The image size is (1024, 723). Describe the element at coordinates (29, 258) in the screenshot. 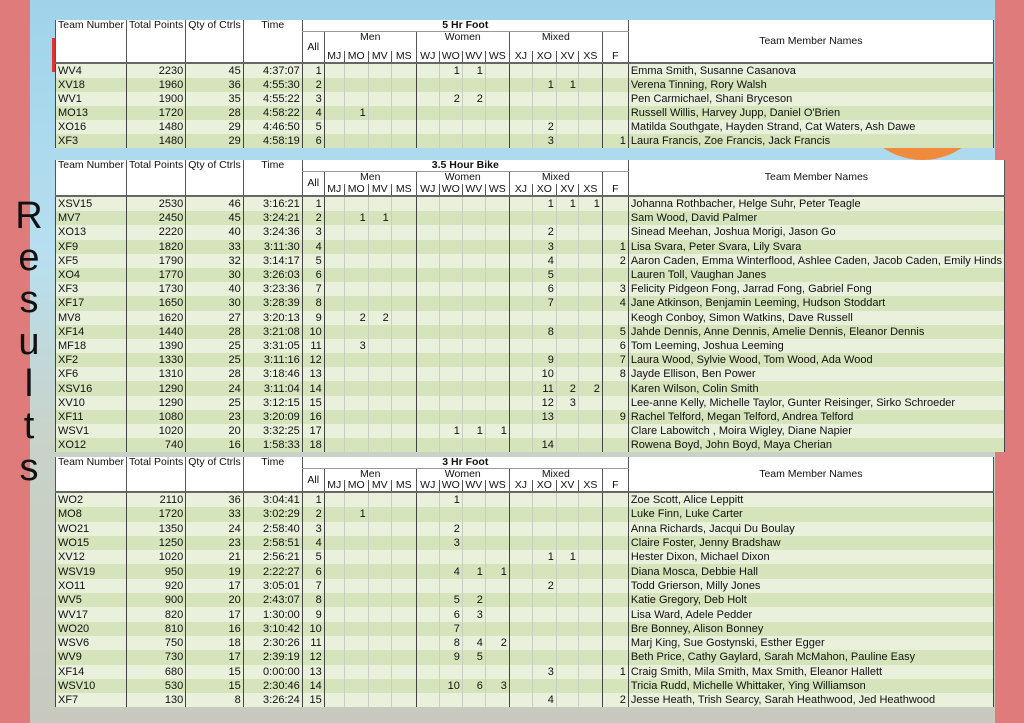

I see `side-title-letter: e` at that location.